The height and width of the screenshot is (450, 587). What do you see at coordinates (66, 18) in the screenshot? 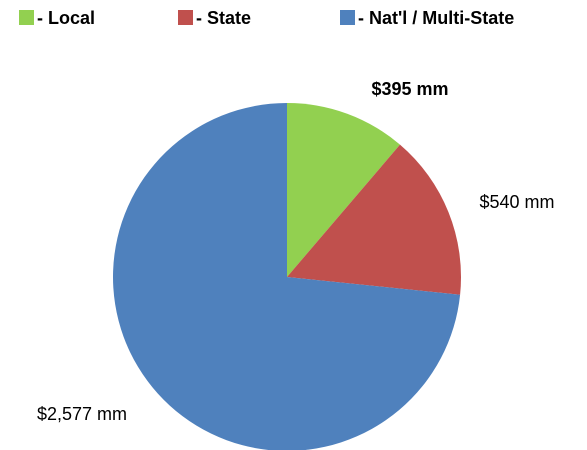
I see `legend-label: - Local` at bounding box center [66, 18].